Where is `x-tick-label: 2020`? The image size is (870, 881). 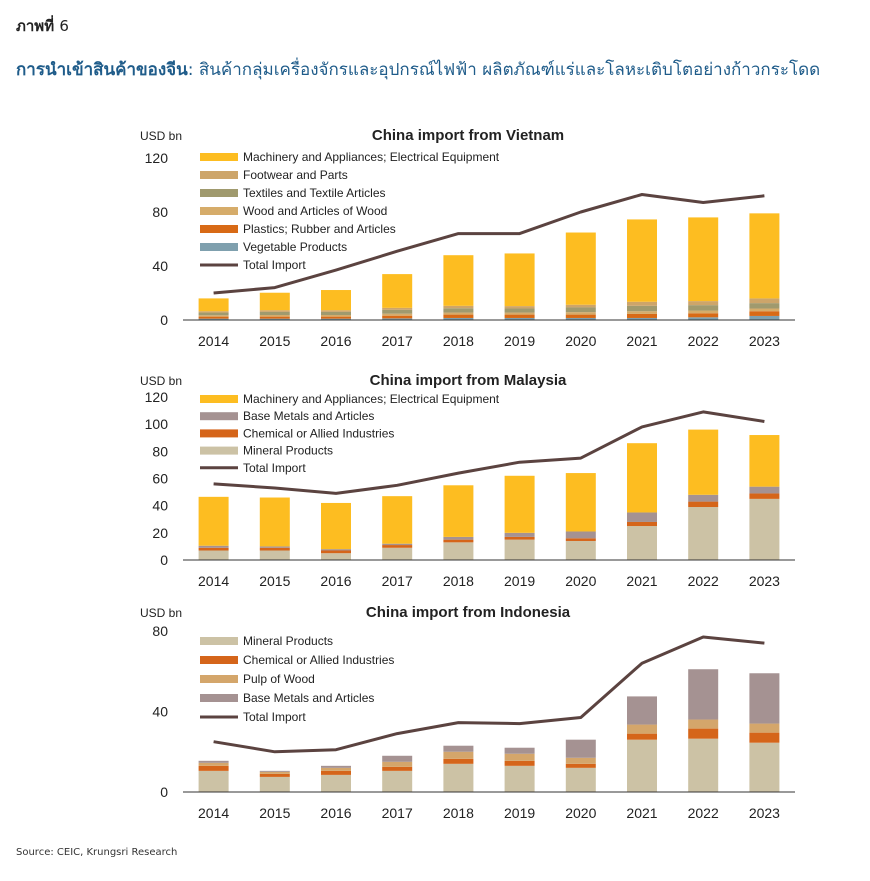
x-tick-label: 2020 is located at coordinates (580, 581).